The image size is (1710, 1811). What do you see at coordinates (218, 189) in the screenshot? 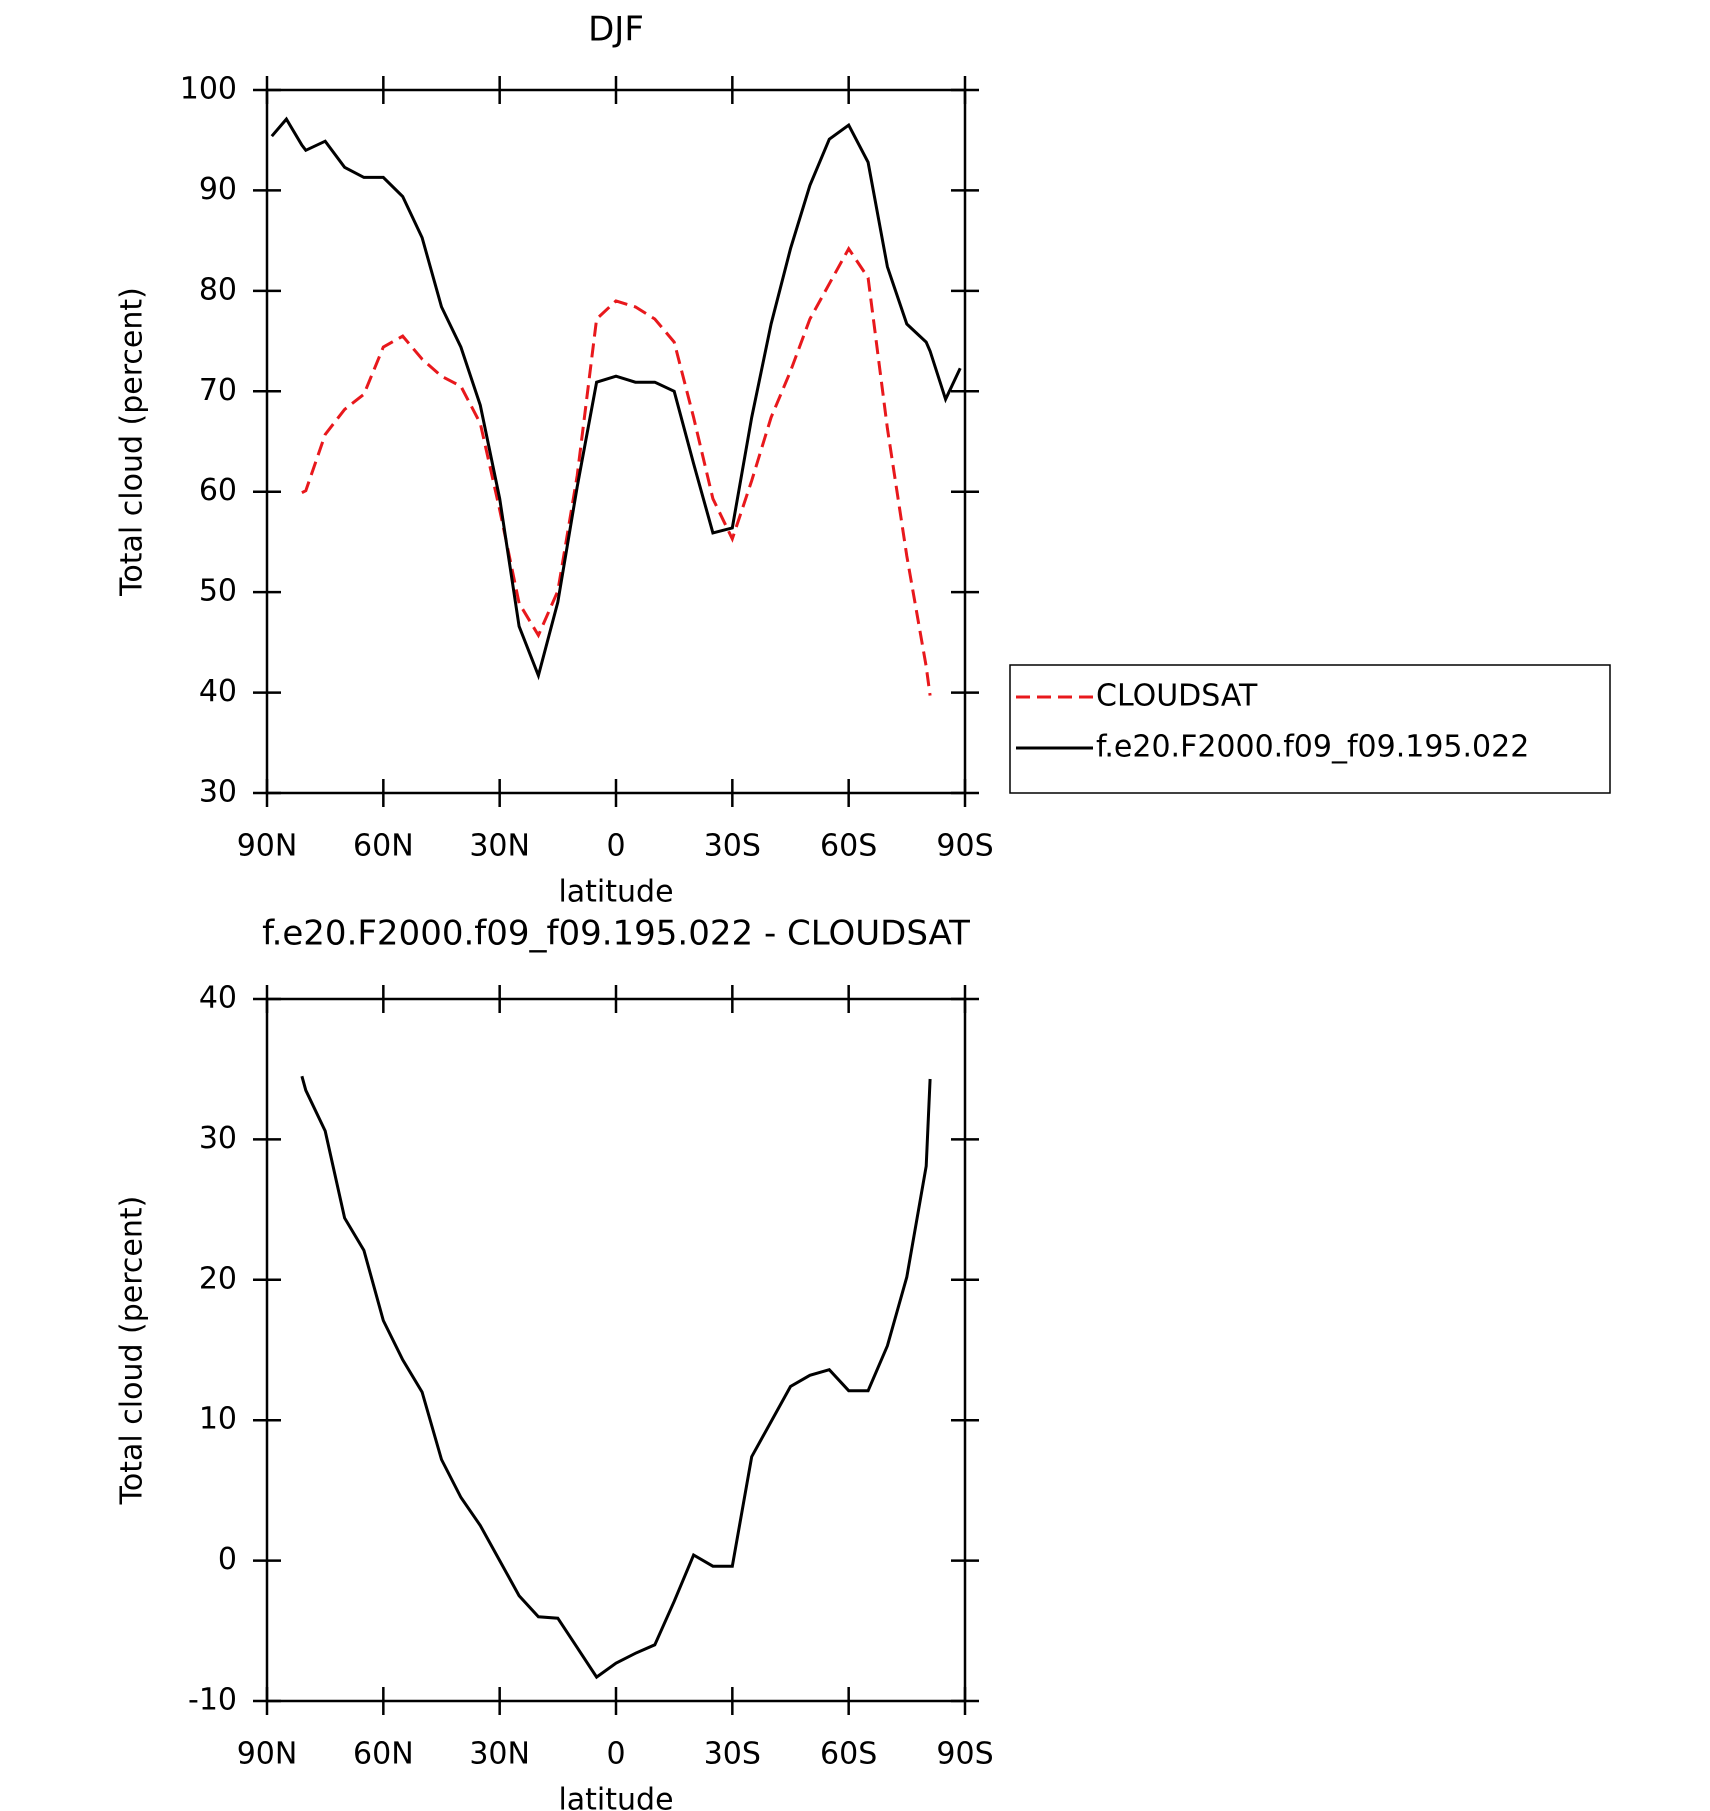
I see `y-tick-label: 90` at bounding box center [218, 189].